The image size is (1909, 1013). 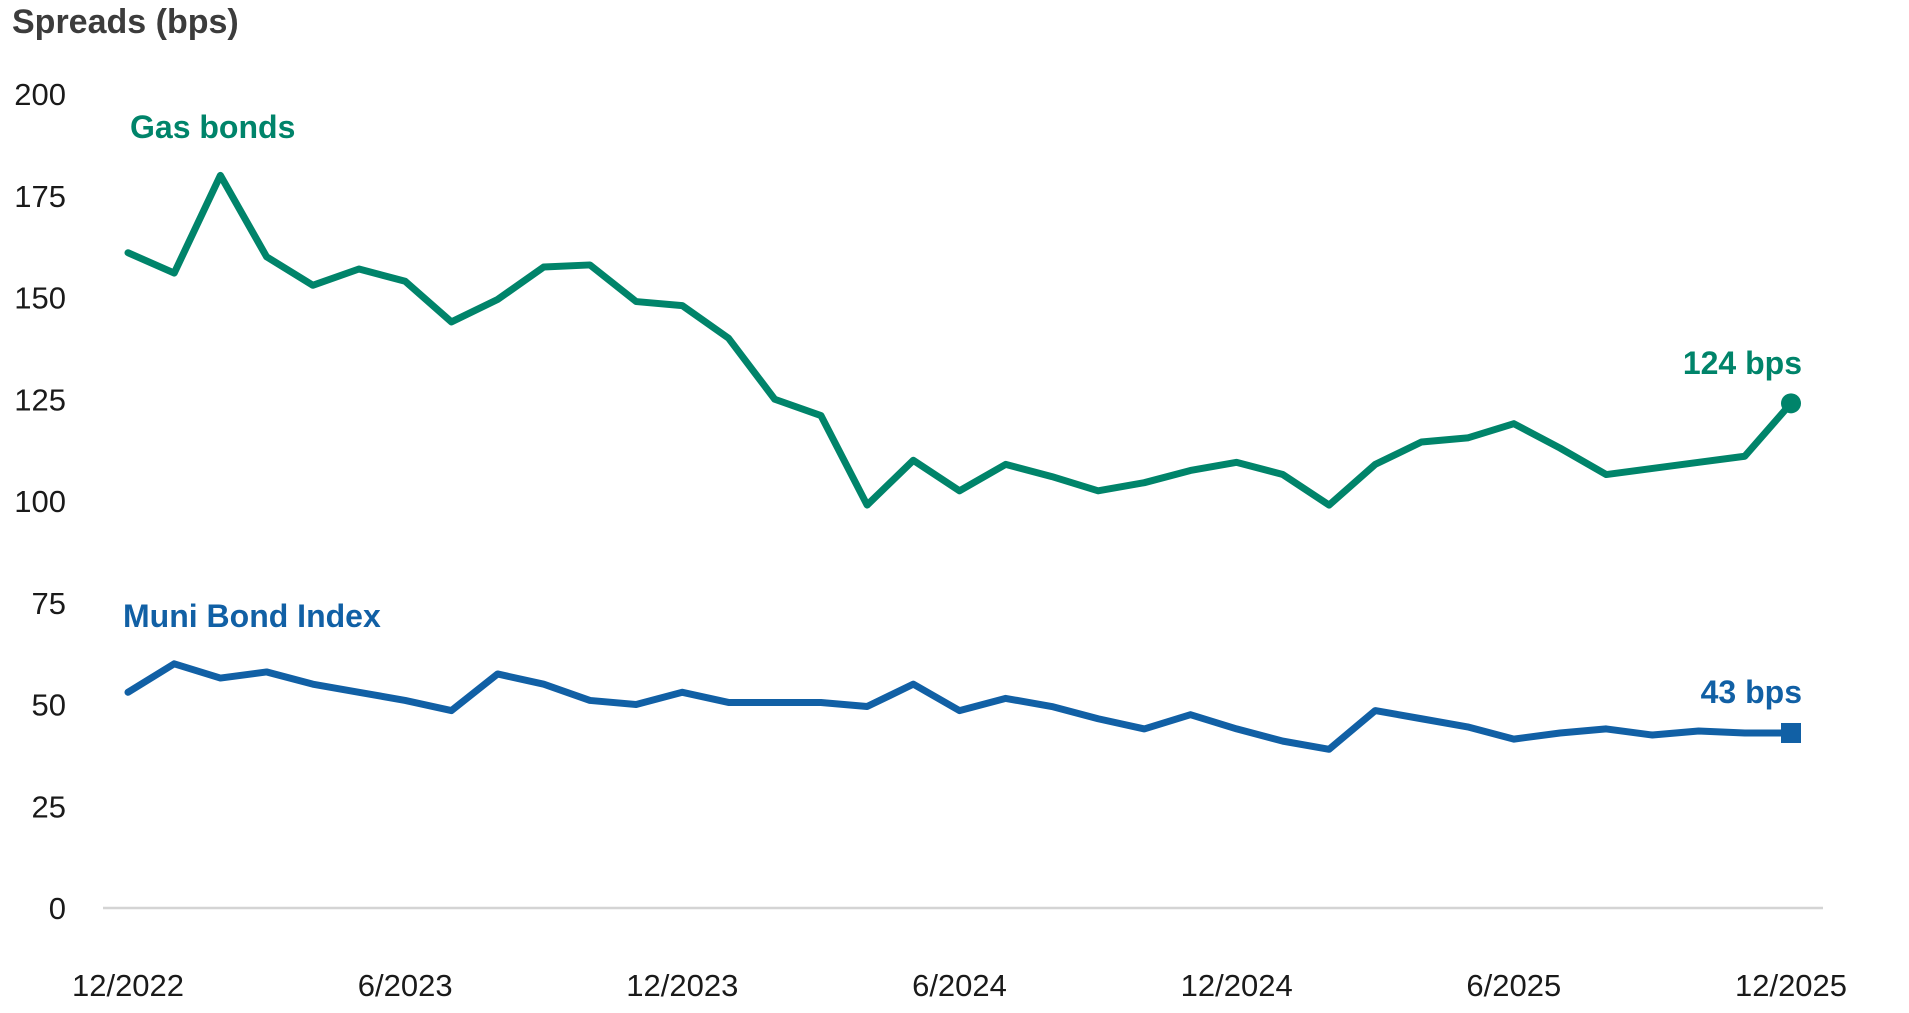 What do you see at coordinates (959, 985) in the screenshot?
I see `x-axis-tick-label: 6/2024` at bounding box center [959, 985].